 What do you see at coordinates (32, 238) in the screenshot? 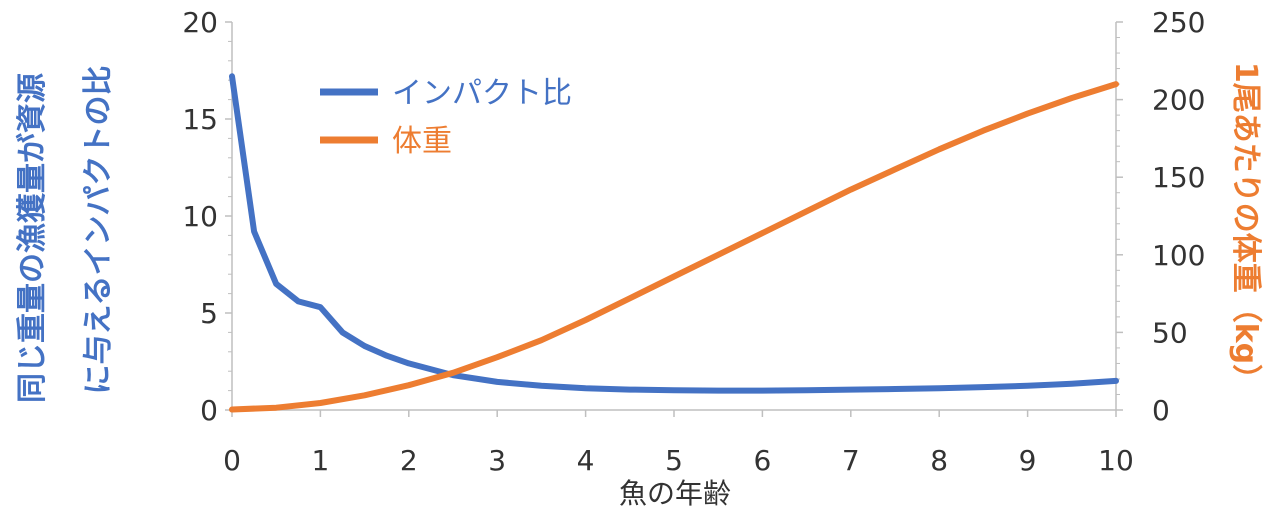
I see `y-left-title-line1: 同じ重量の漁獲量が資源` at bounding box center [32, 238].